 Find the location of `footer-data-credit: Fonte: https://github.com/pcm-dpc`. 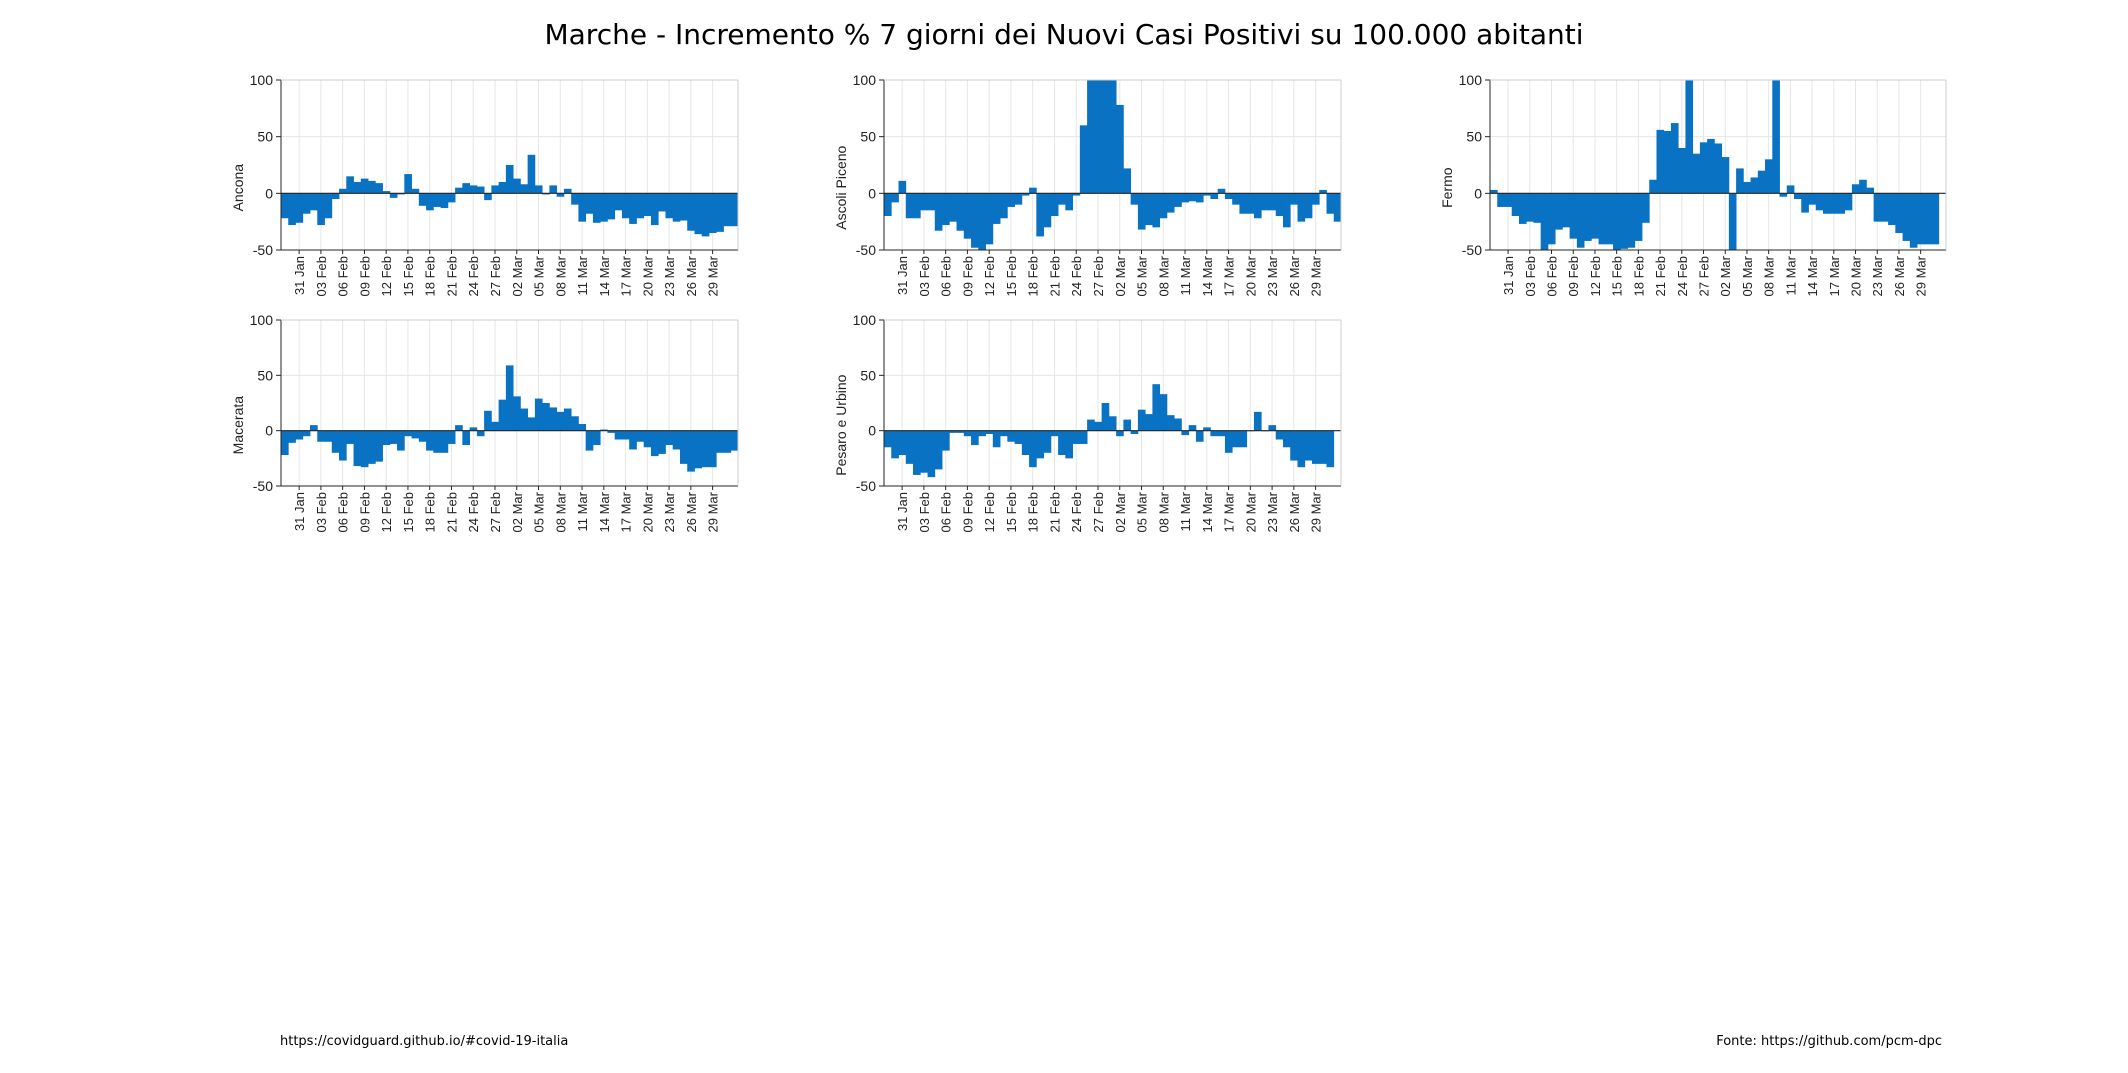

footer-data-credit: Fonte: https://github.com/pcm-dpc is located at coordinates (1829, 1041).